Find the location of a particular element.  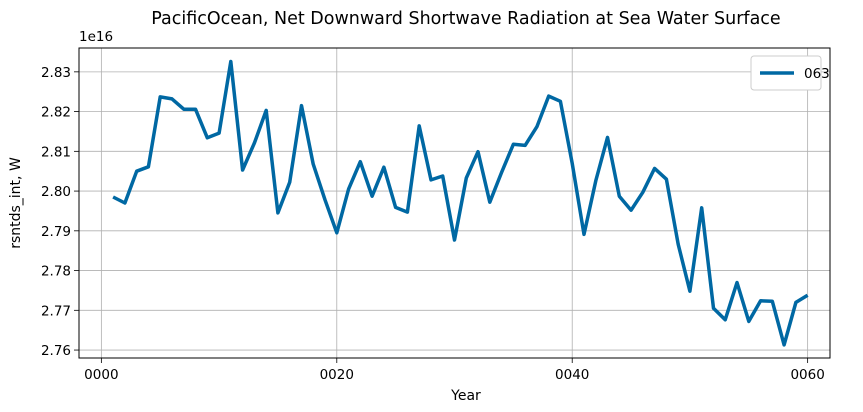

x-axis: 0000 0020 0040 0060 is located at coordinates (454, 370).